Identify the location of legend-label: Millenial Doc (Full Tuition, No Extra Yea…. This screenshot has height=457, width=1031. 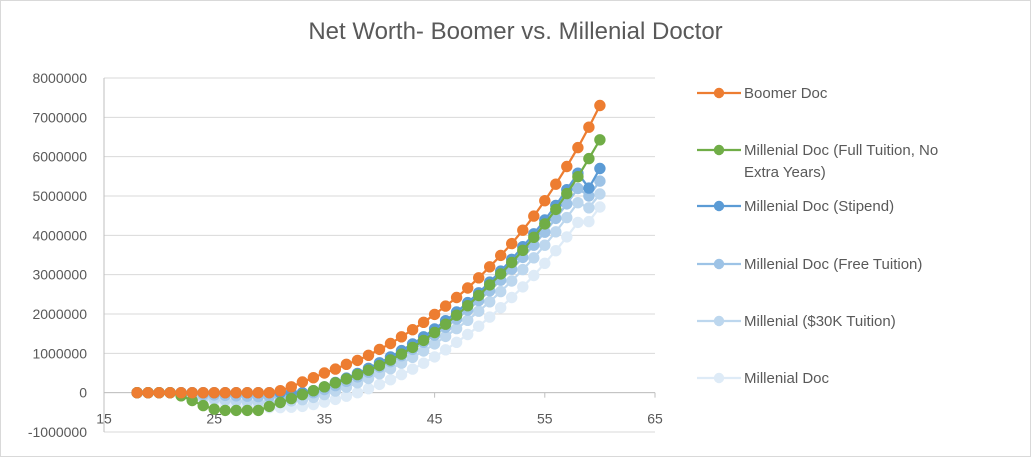
(841, 161).